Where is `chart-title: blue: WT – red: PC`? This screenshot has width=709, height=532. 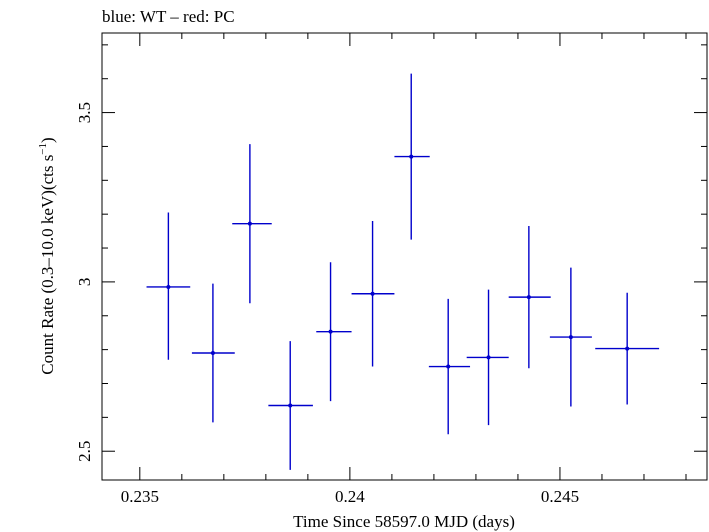
chart-title: blue: WT – red: PC is located at coordinates (168, 16).